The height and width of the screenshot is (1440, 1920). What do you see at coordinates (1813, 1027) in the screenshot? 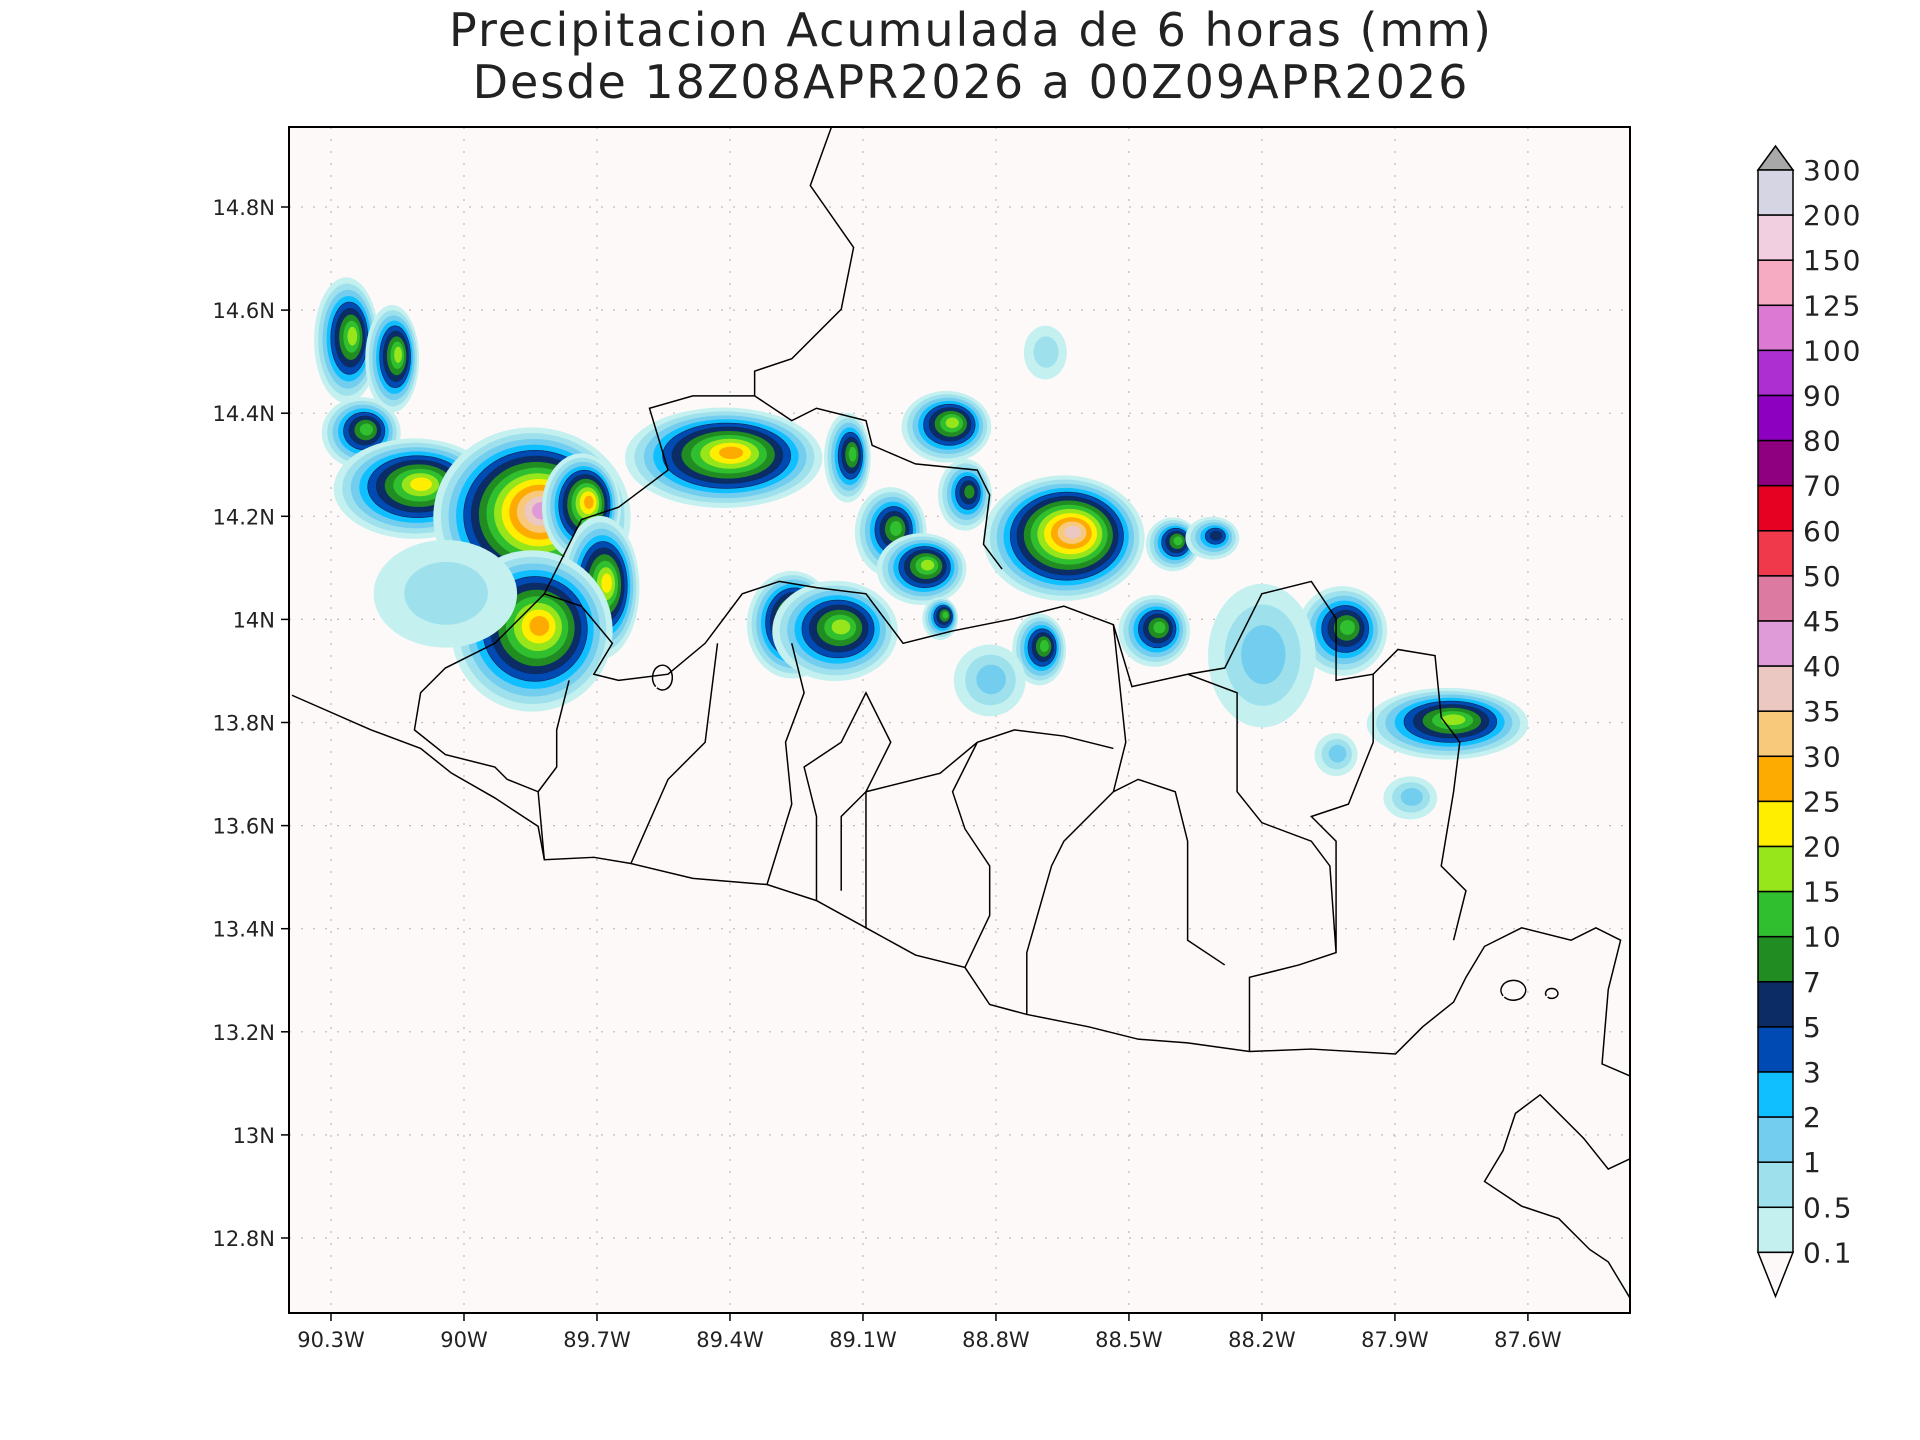
I see `colorbar-label: 5` at bounding box center [1813, 1027].